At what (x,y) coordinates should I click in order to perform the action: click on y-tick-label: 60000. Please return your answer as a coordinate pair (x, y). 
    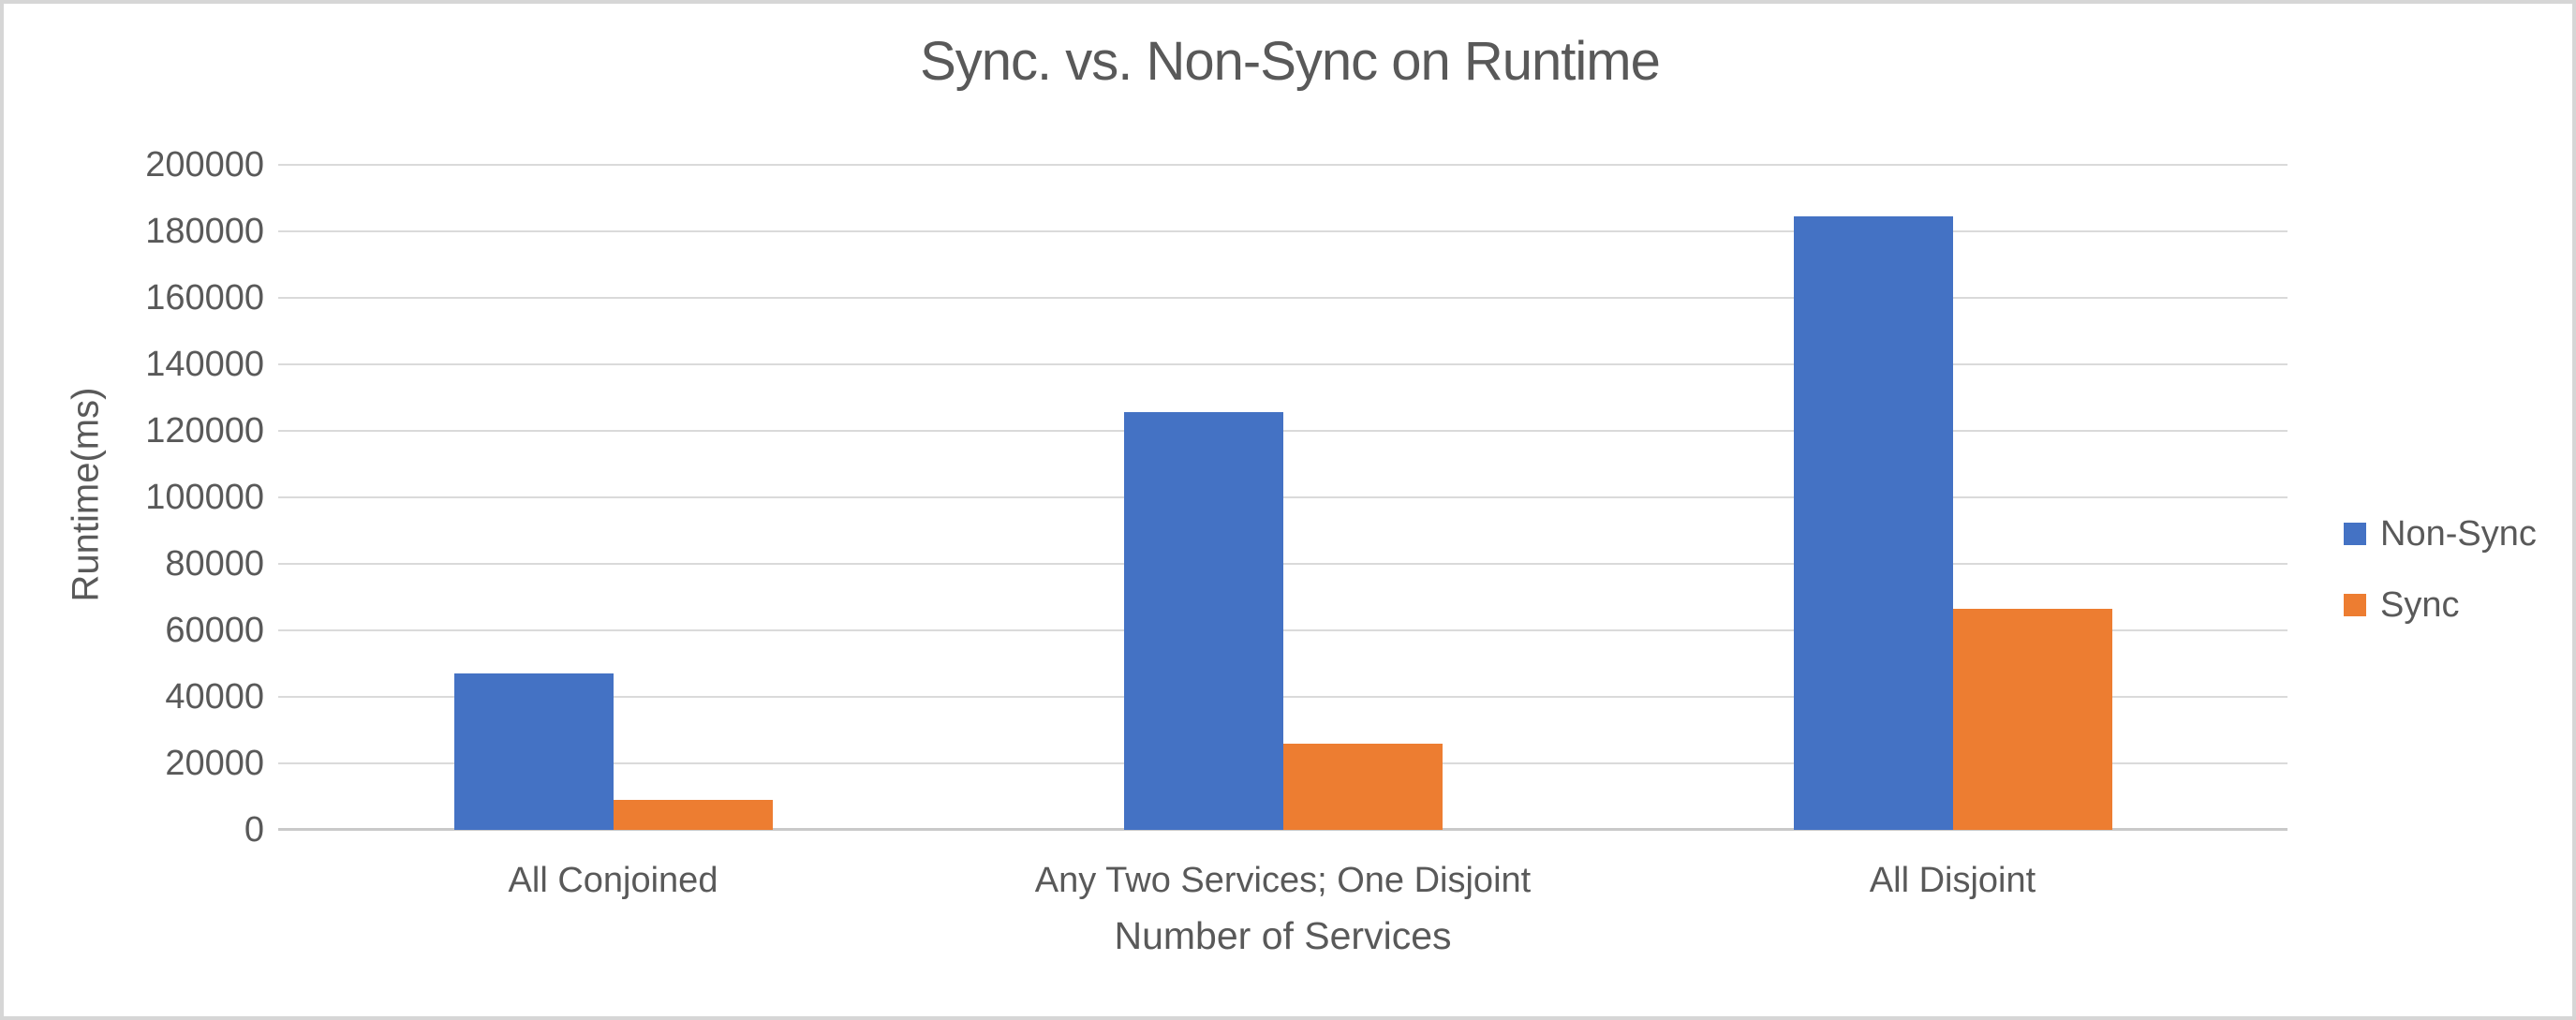
    Looking at the image, I should click on (214, 630).